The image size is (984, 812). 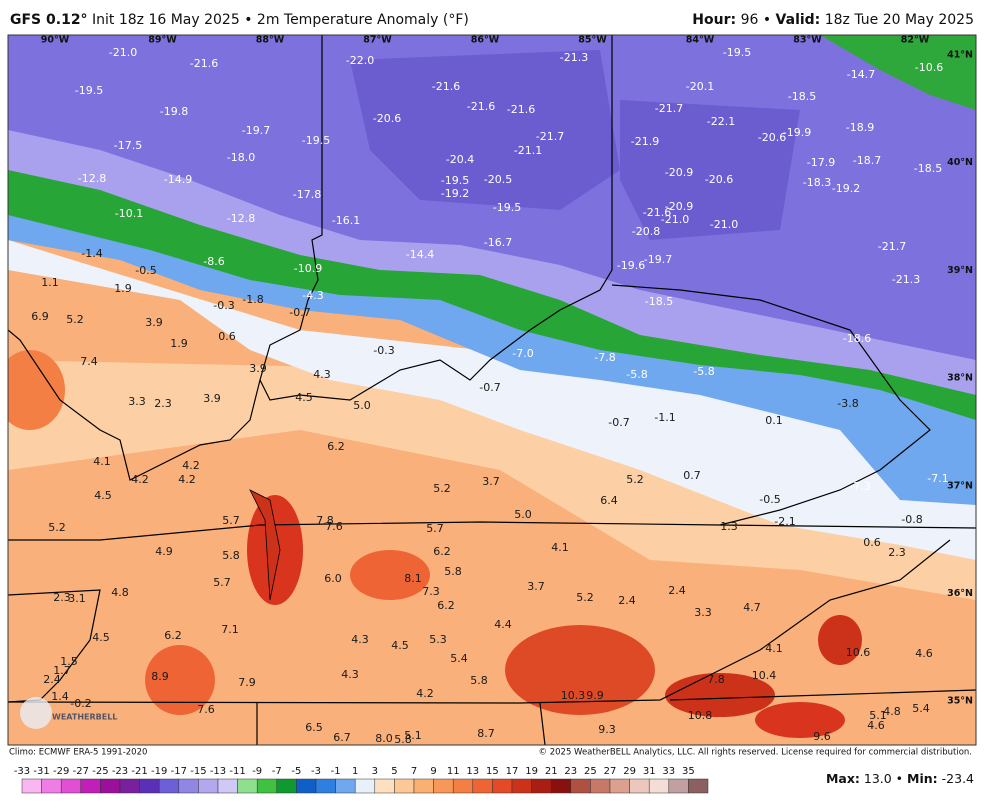 What do you see at coordinates (162, 40) in the screenshot?
I see `longitude-label: 89°W` at bounding box center [162, 40].